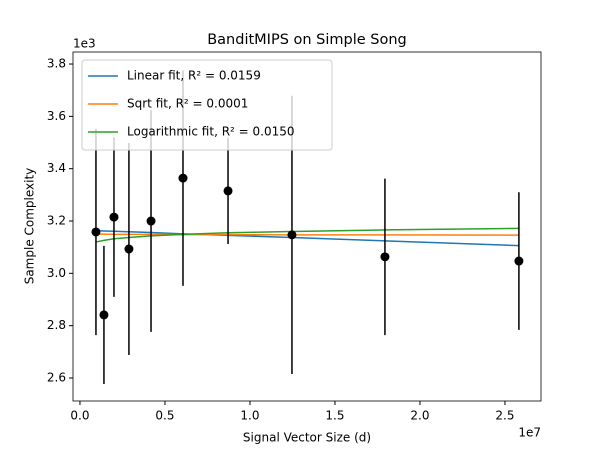 The width and height of the screenshot is (600, 450). I want to click on chart-title: BanditMIPS on Simple Song, so click(307, 40).